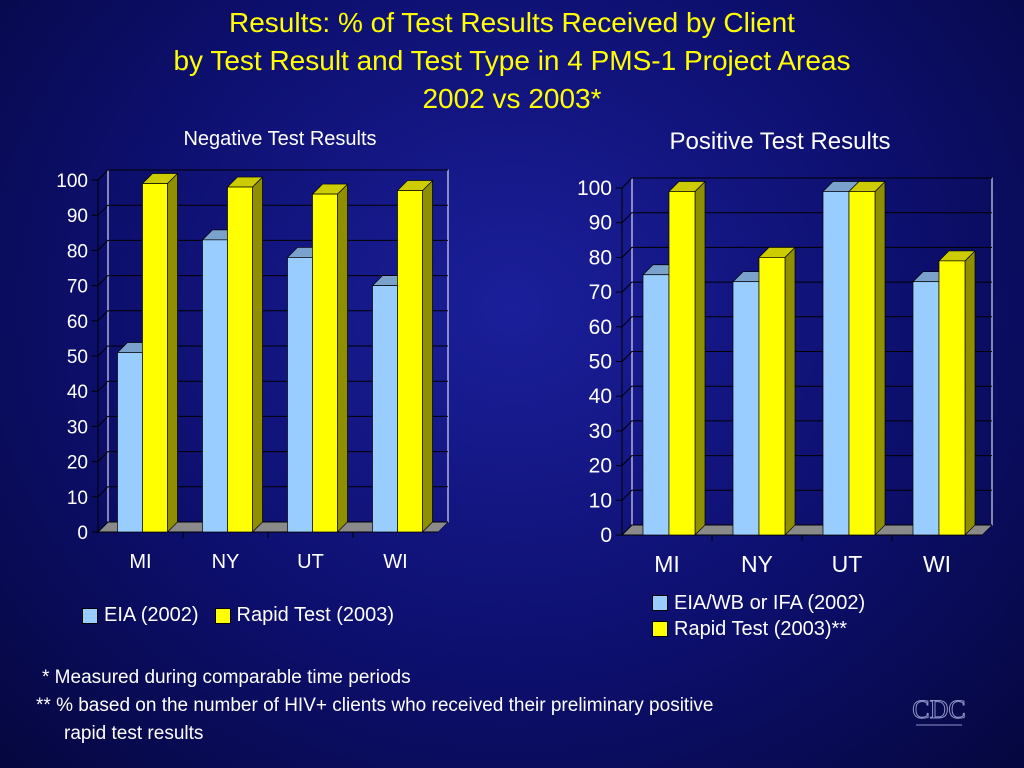 The width and height of the screenshot is (1024, 768). Describe the element at coordinates (600, 223) in the screenshot. I see `positive-y-tick-label: 90` at that location.